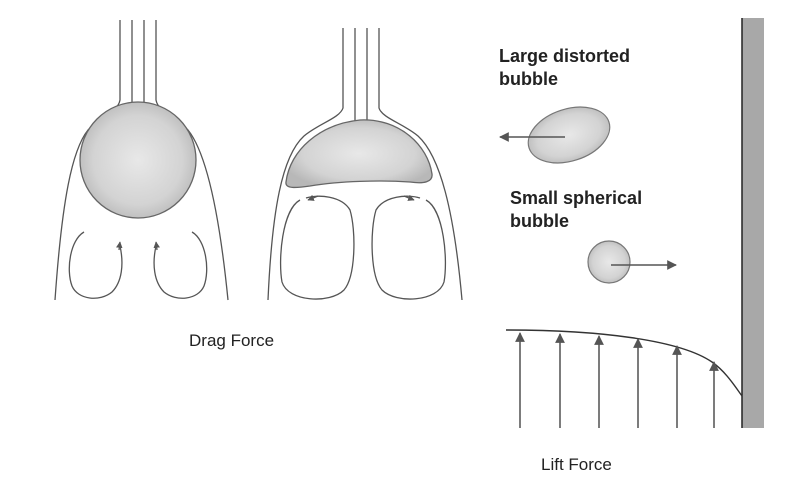 This screenshot has width=787, height=483. I want to click on lift-force-caption: Lift Force, so click(576, 464).